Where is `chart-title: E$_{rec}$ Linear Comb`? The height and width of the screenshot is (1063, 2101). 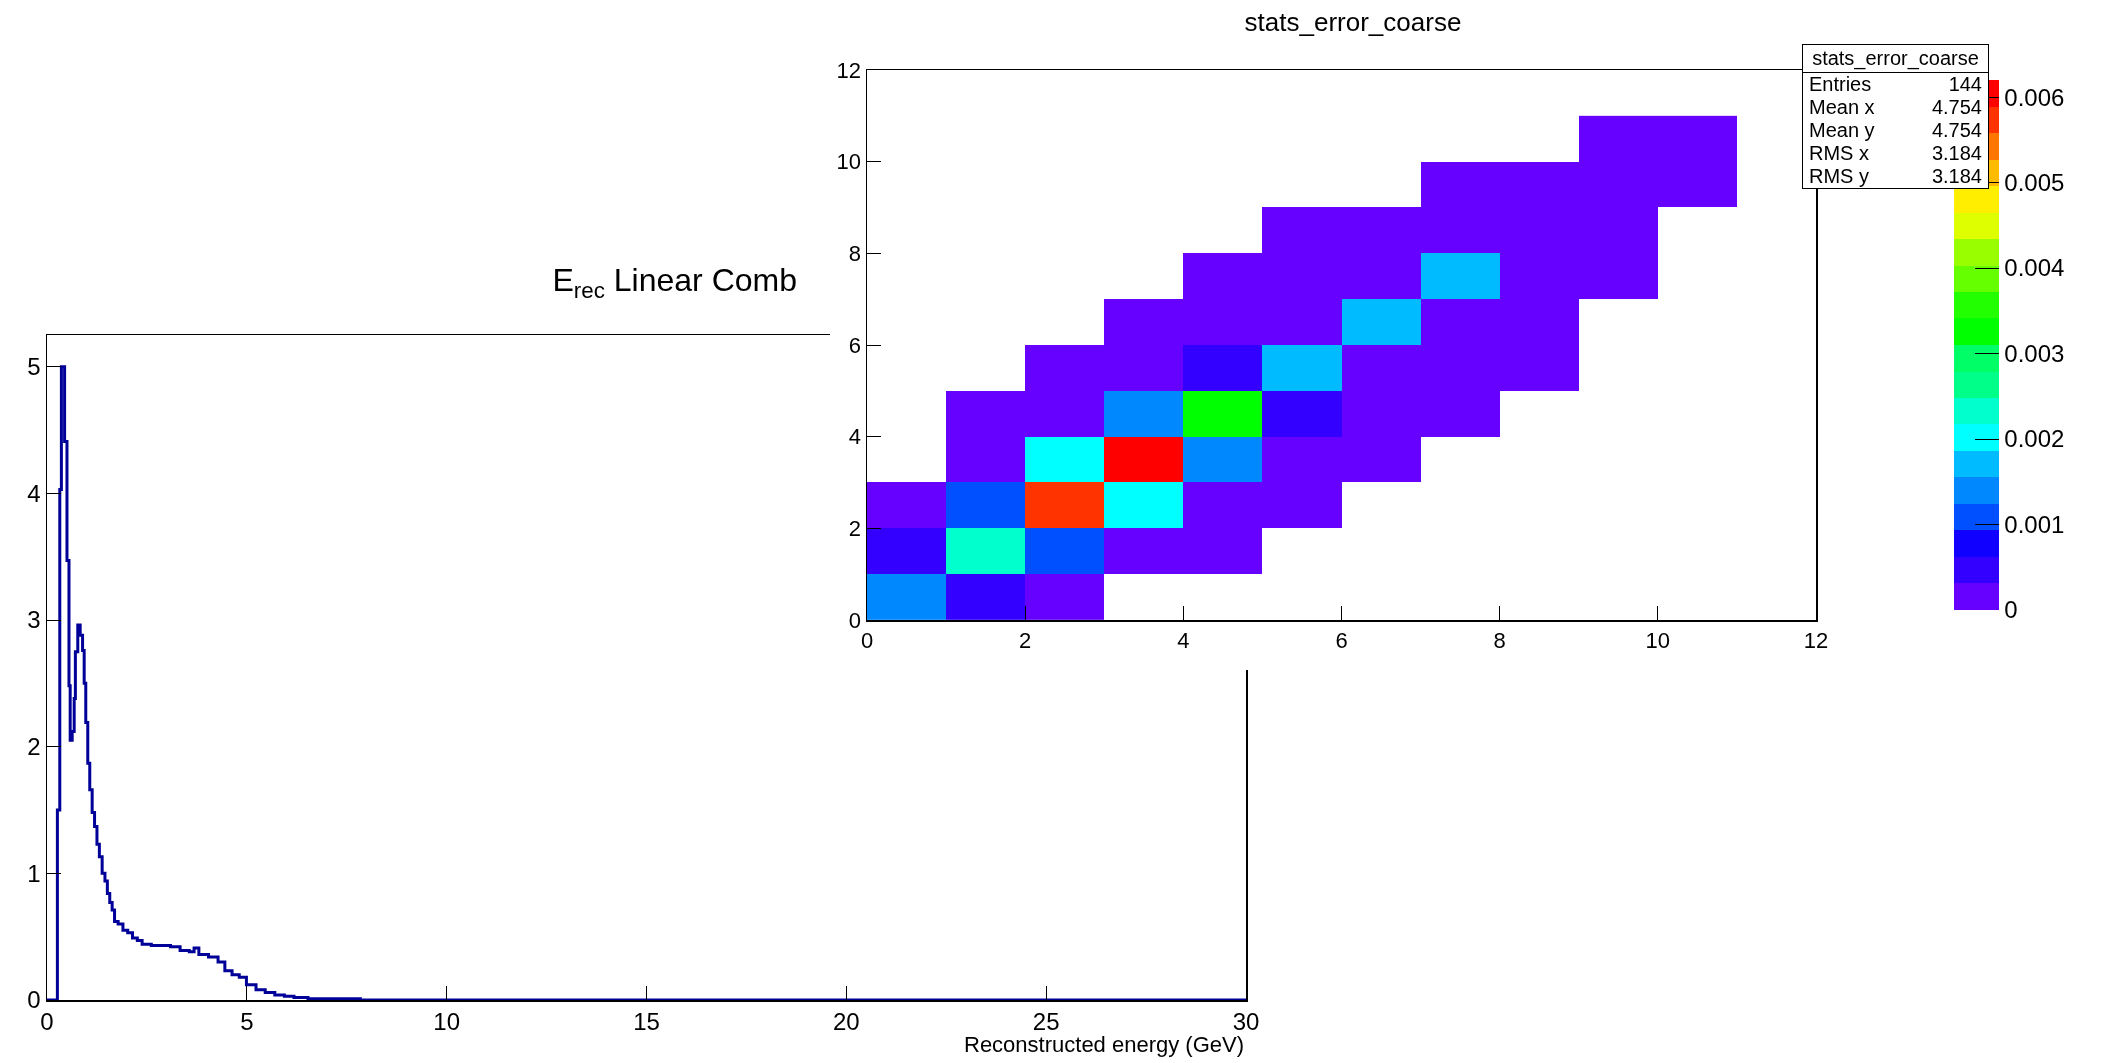 chart-title: E$_{rec}$ Linear Comb is located at coordinates (674, 282).